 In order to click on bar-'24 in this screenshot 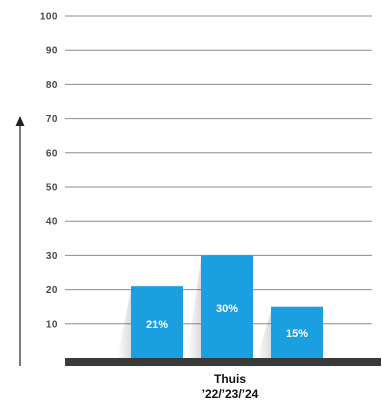, I will do `click(297, 332)`.